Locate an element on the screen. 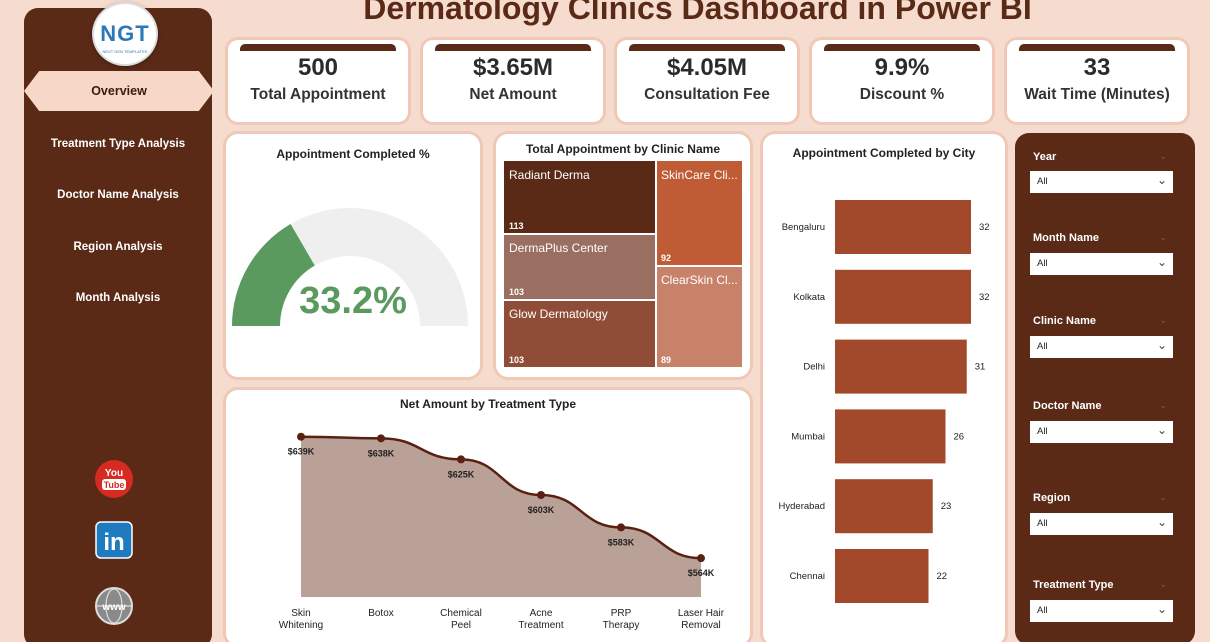 This screenshot has width=1210, height=642. kpi-card-consultation-fee: $4.05M Consultation Fee is located at coordinates (707, 81).